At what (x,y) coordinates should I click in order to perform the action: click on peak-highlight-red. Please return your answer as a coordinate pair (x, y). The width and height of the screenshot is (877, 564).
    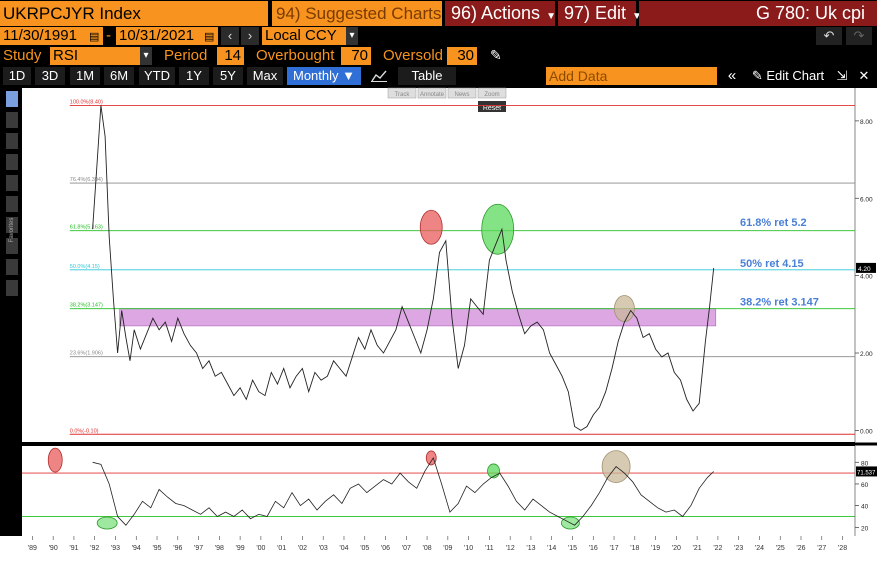
    Looking at the image, I should click on (431, 227).